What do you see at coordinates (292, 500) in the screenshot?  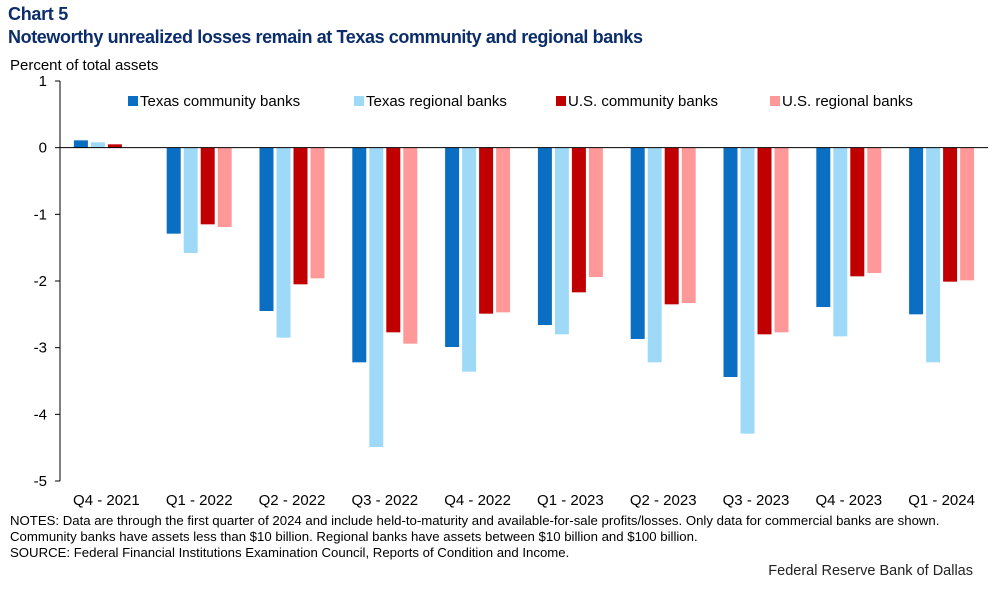 I see `x-tick-label: Q2 - 2022` at bounding box center [292, 500].